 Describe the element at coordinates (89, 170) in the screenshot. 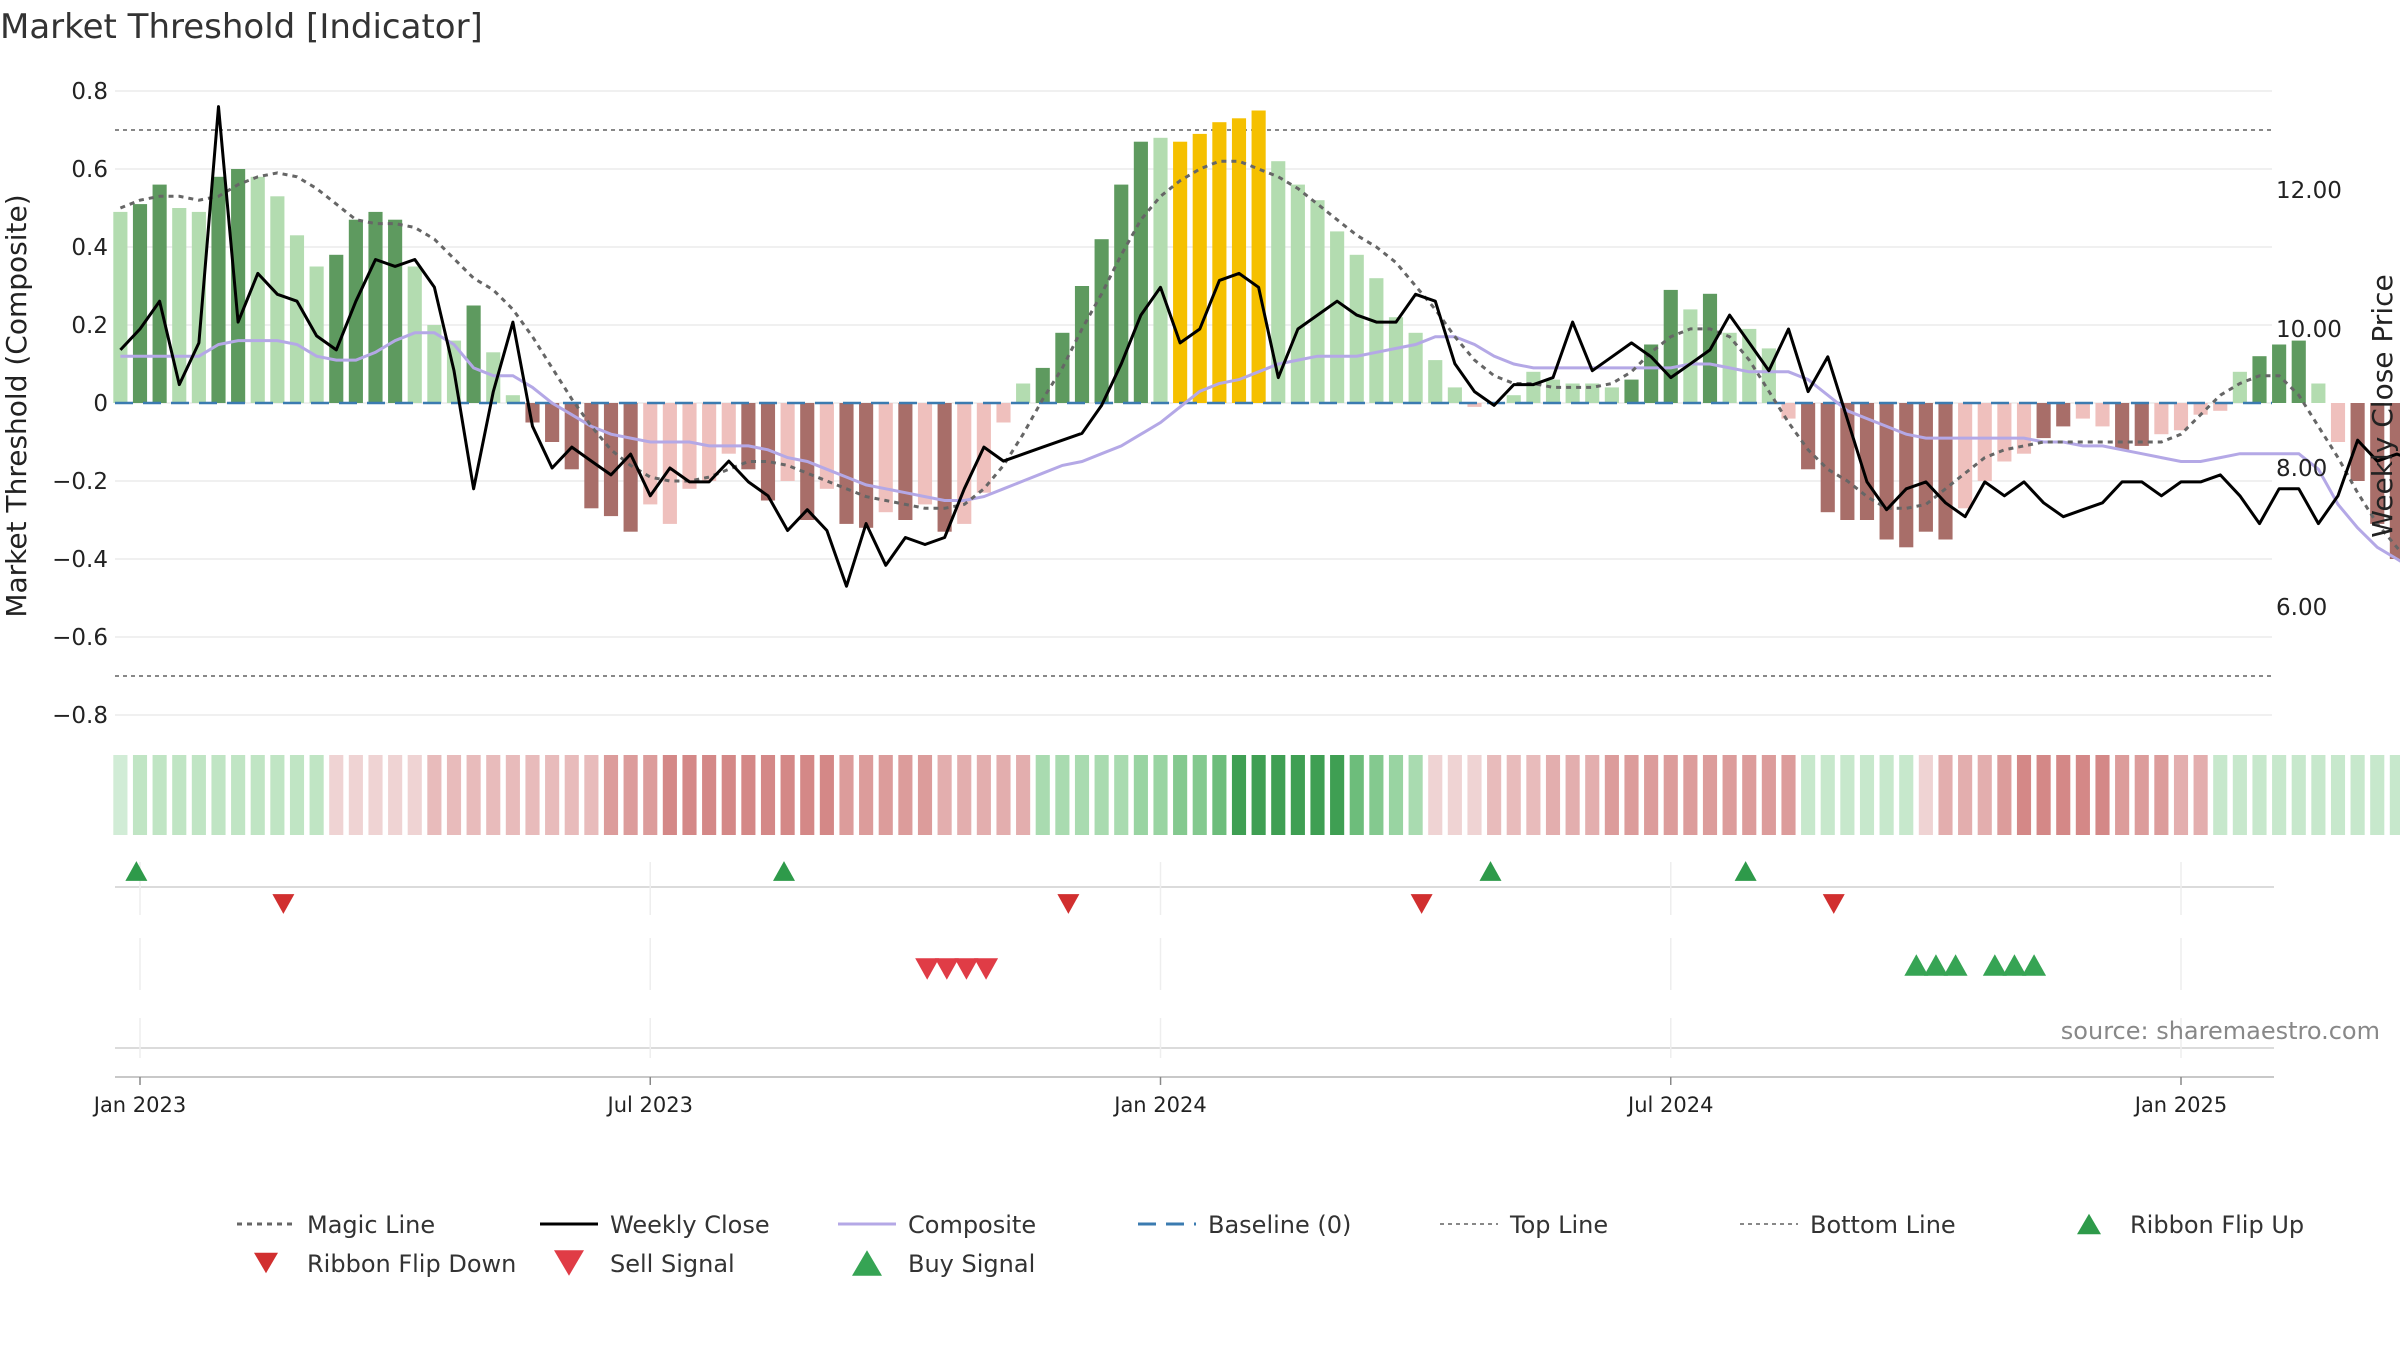

I see `y-tick-label: 0.6` at that location.